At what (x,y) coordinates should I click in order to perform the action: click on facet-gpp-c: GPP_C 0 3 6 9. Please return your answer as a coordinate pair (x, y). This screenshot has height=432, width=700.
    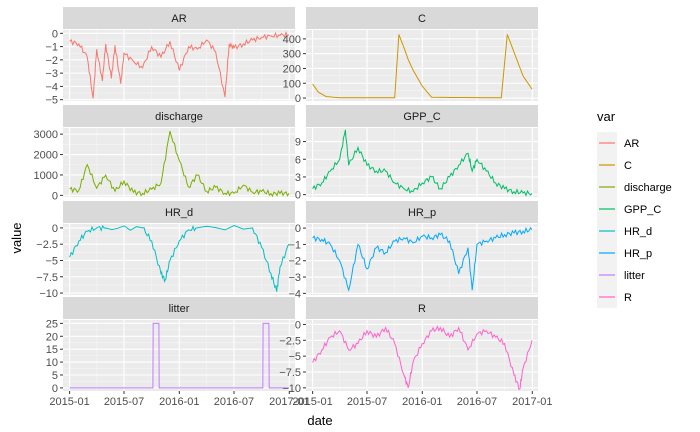
    Looking at the image, I should click on (416, 153).